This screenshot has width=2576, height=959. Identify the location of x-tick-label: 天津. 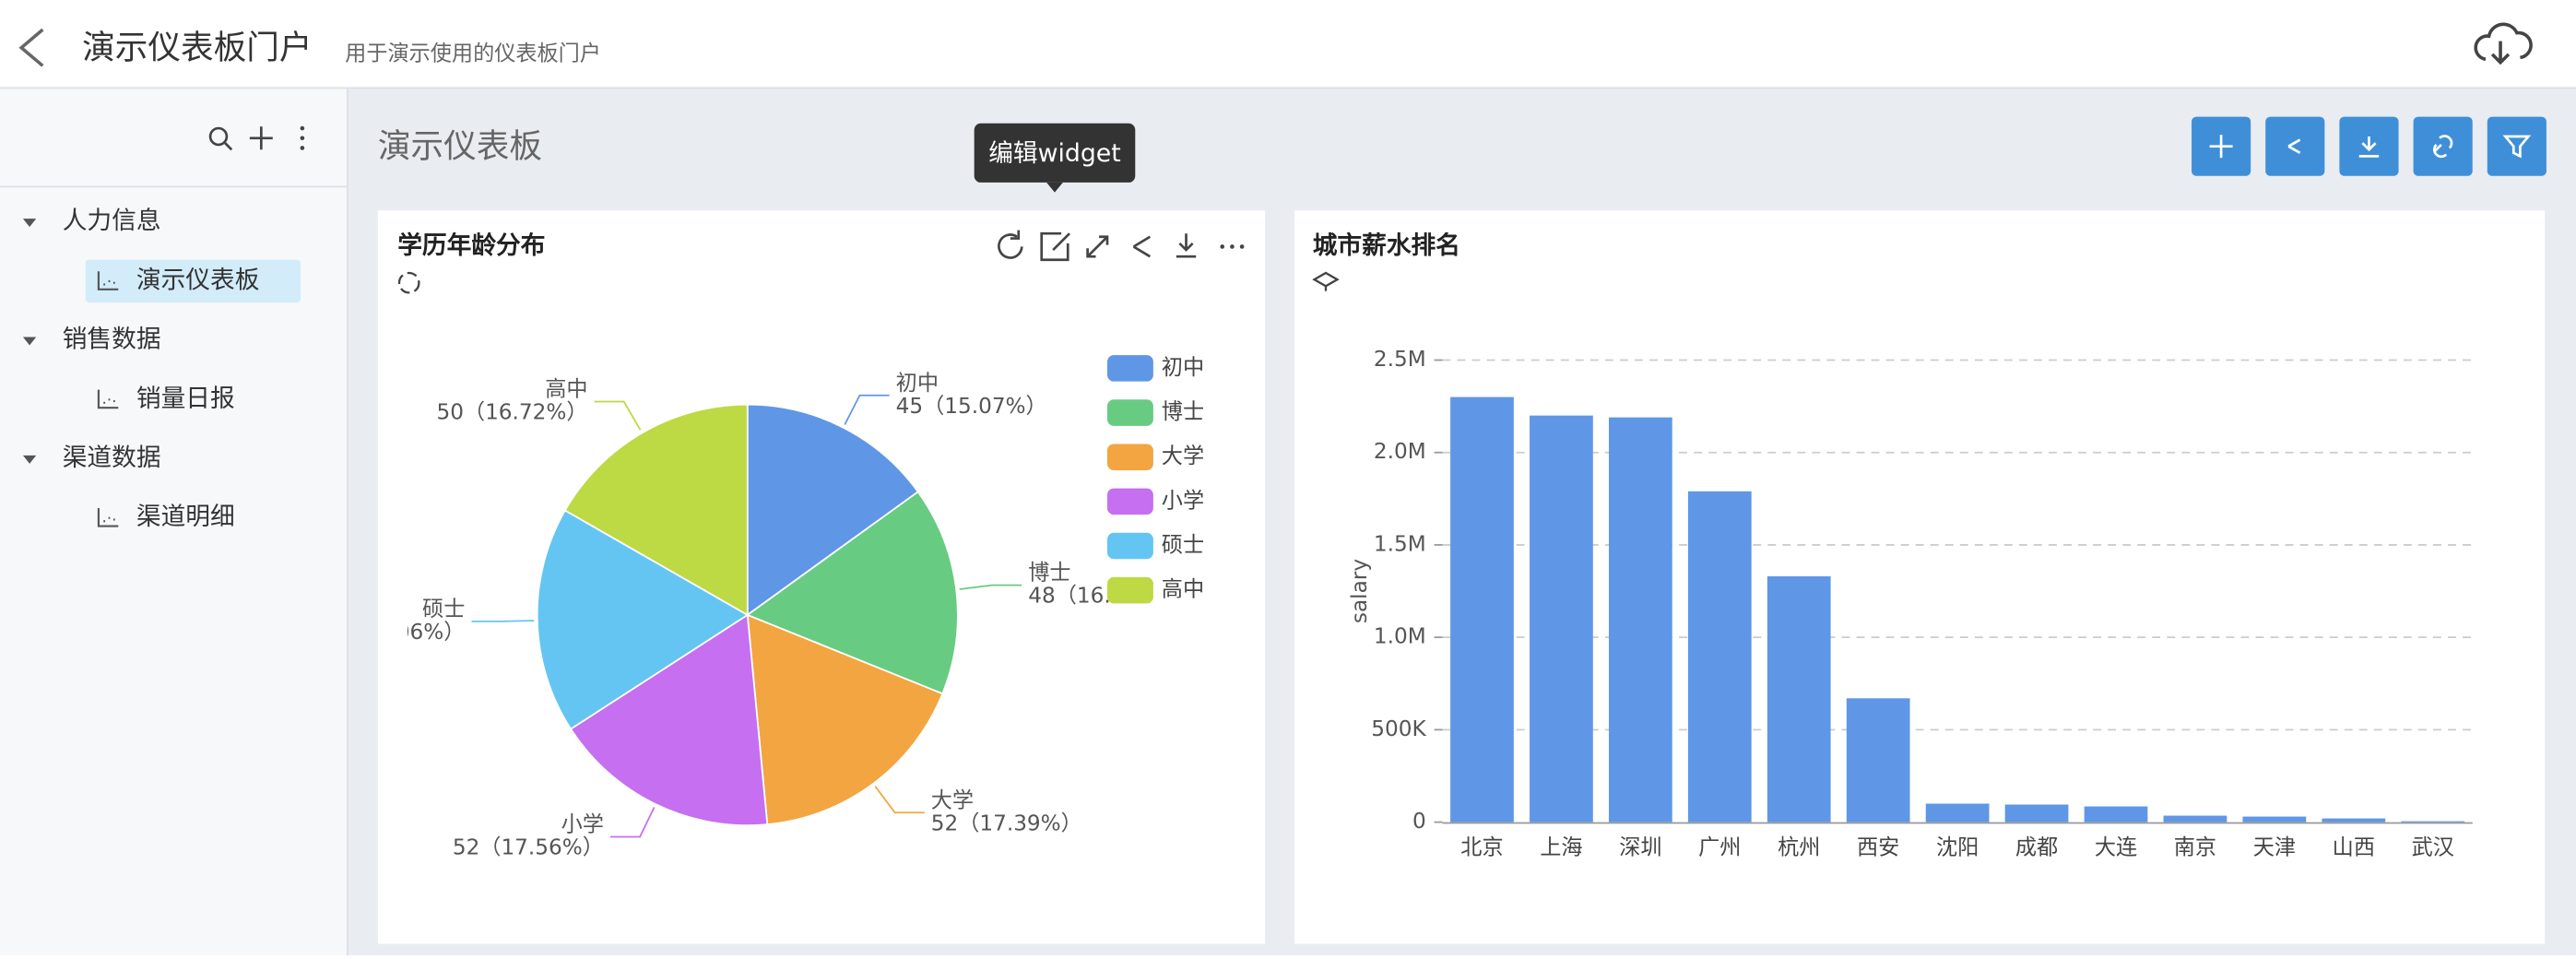
(2274, 848).